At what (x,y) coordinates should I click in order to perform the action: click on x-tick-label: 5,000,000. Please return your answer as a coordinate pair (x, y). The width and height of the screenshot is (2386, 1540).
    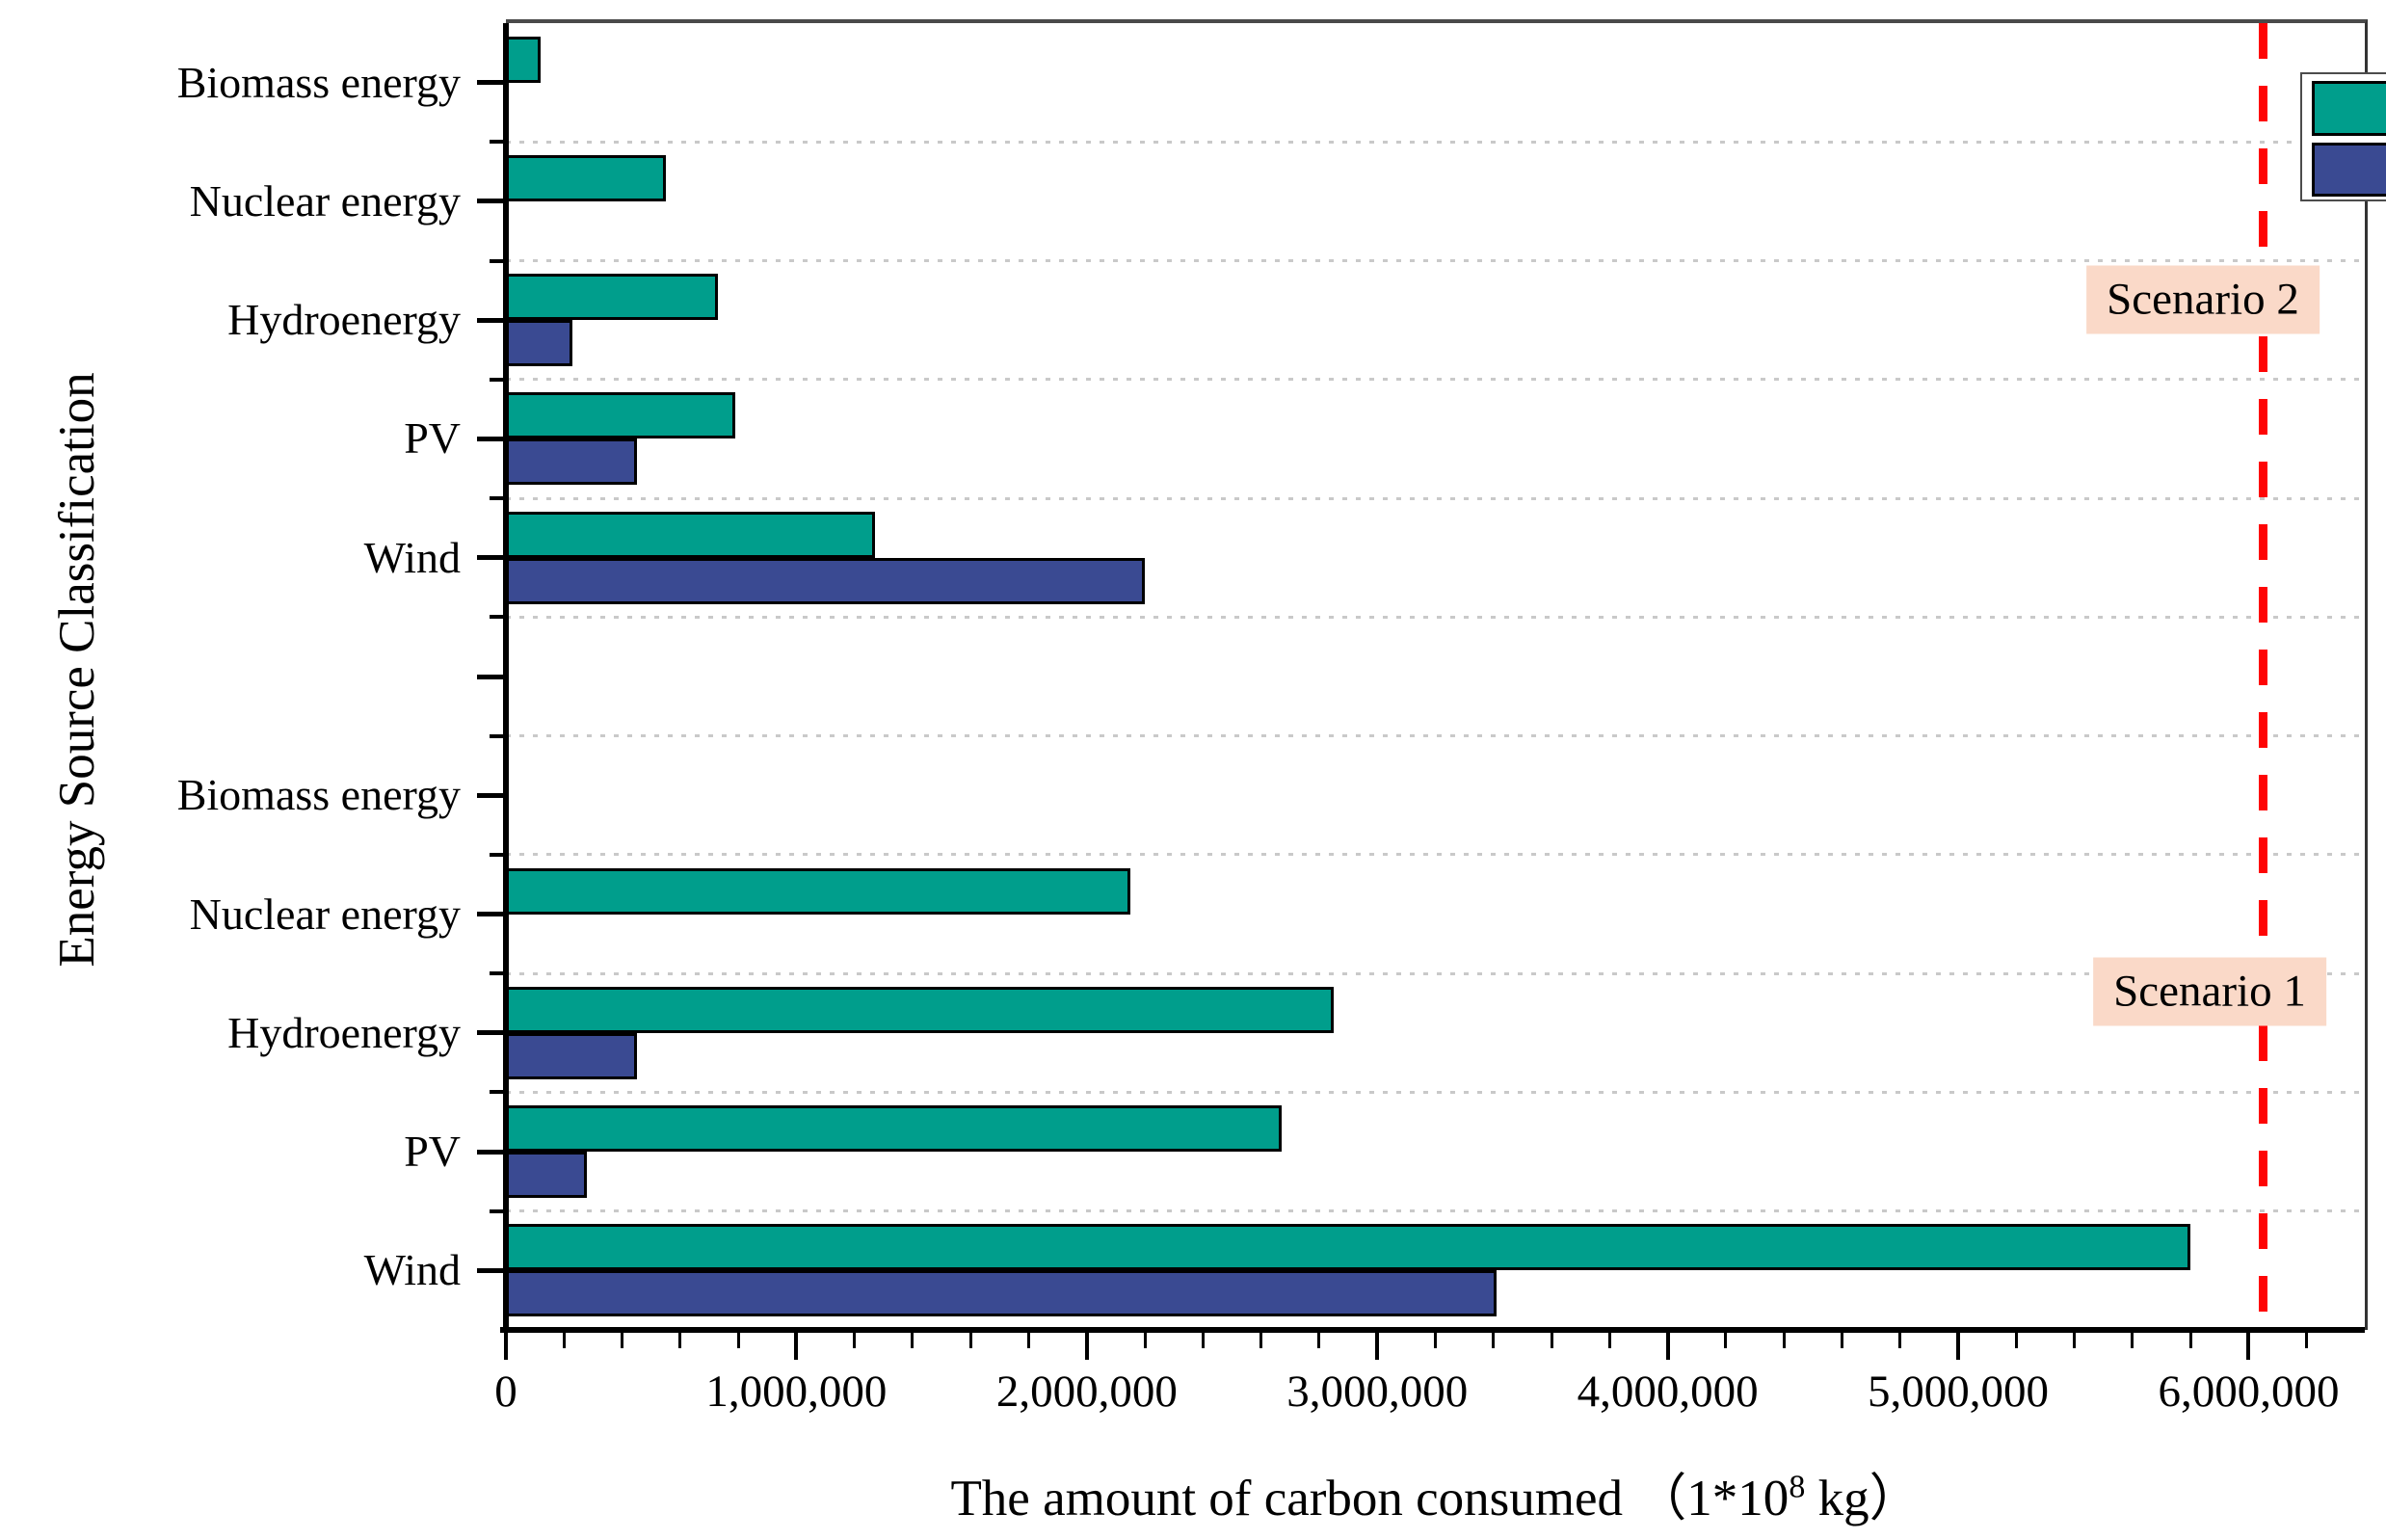
    Looking at the image, I should click on (1959, 1392).